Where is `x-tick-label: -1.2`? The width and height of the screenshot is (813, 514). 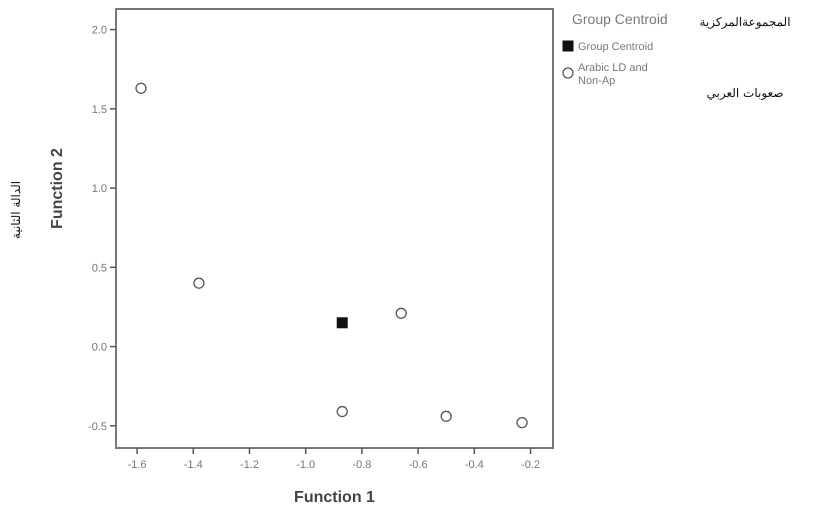
x-tick-label: -1.2 is located at coordinates (249, 465).